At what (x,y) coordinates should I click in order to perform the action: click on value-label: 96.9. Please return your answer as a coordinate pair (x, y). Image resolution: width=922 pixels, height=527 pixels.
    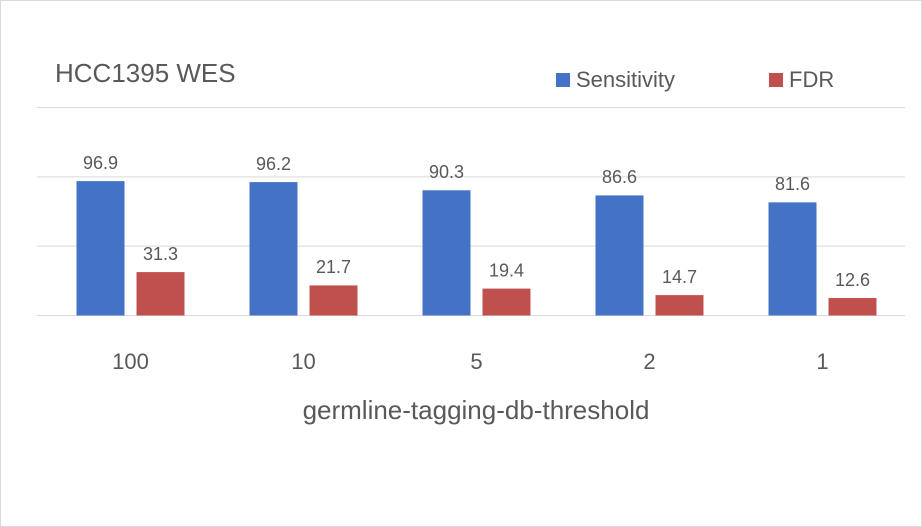
    Looking at the image, I should click on (100, 163).